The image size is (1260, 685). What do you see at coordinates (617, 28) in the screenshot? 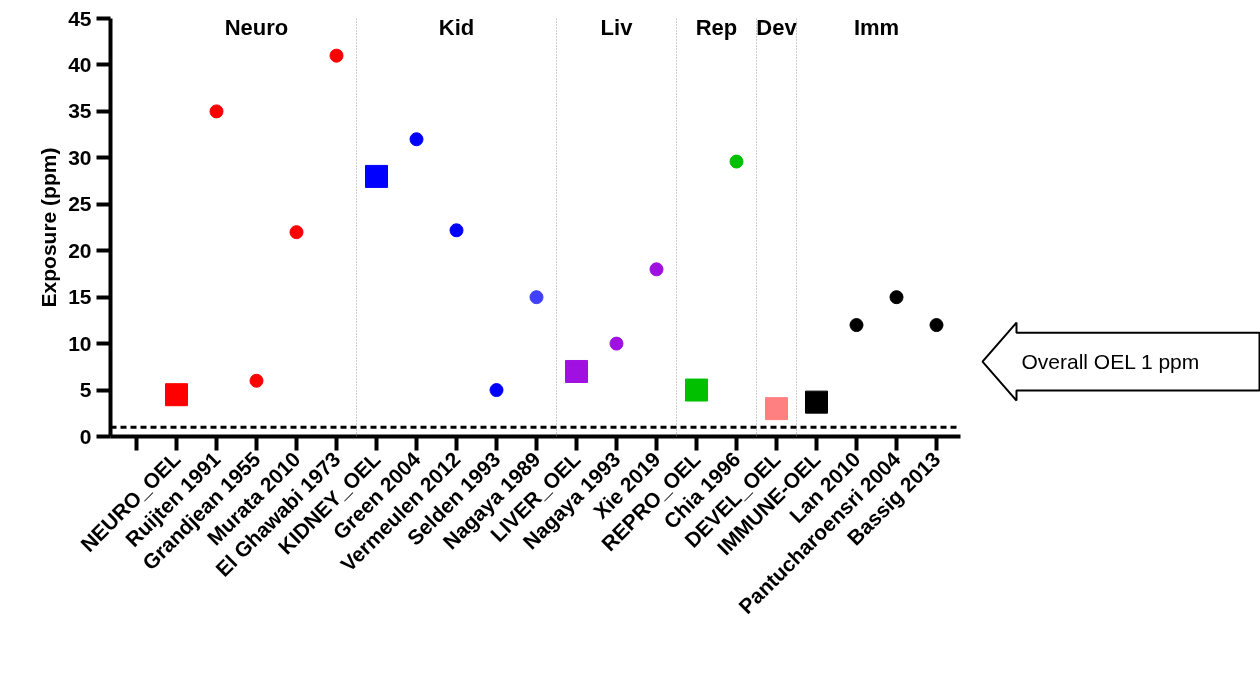
I see `annotation: Liv` at bounding box center [617, 28].